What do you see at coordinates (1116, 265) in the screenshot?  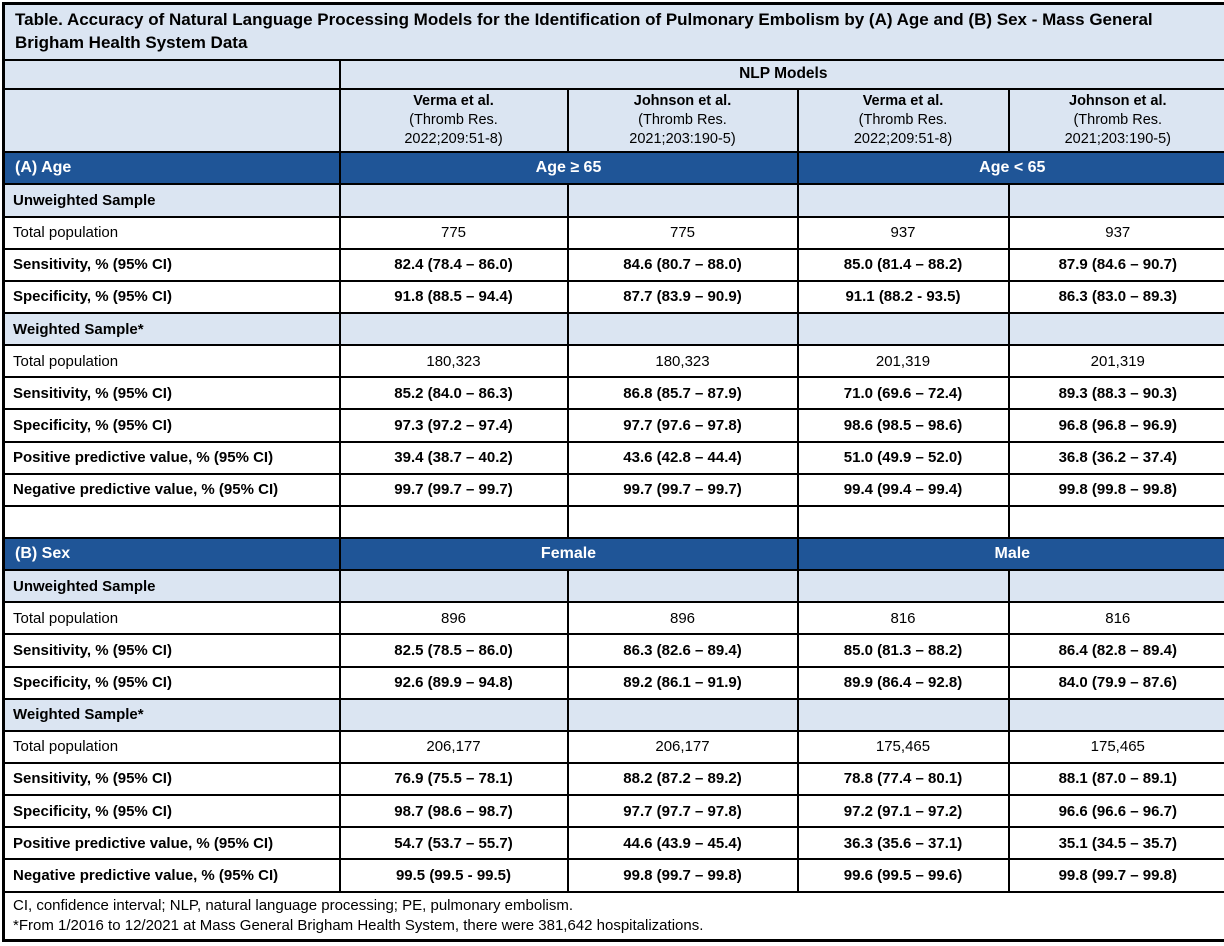 I see `value-cell: 87.9 (84.6 – 90.7)` at bounding box center [1116, 265].